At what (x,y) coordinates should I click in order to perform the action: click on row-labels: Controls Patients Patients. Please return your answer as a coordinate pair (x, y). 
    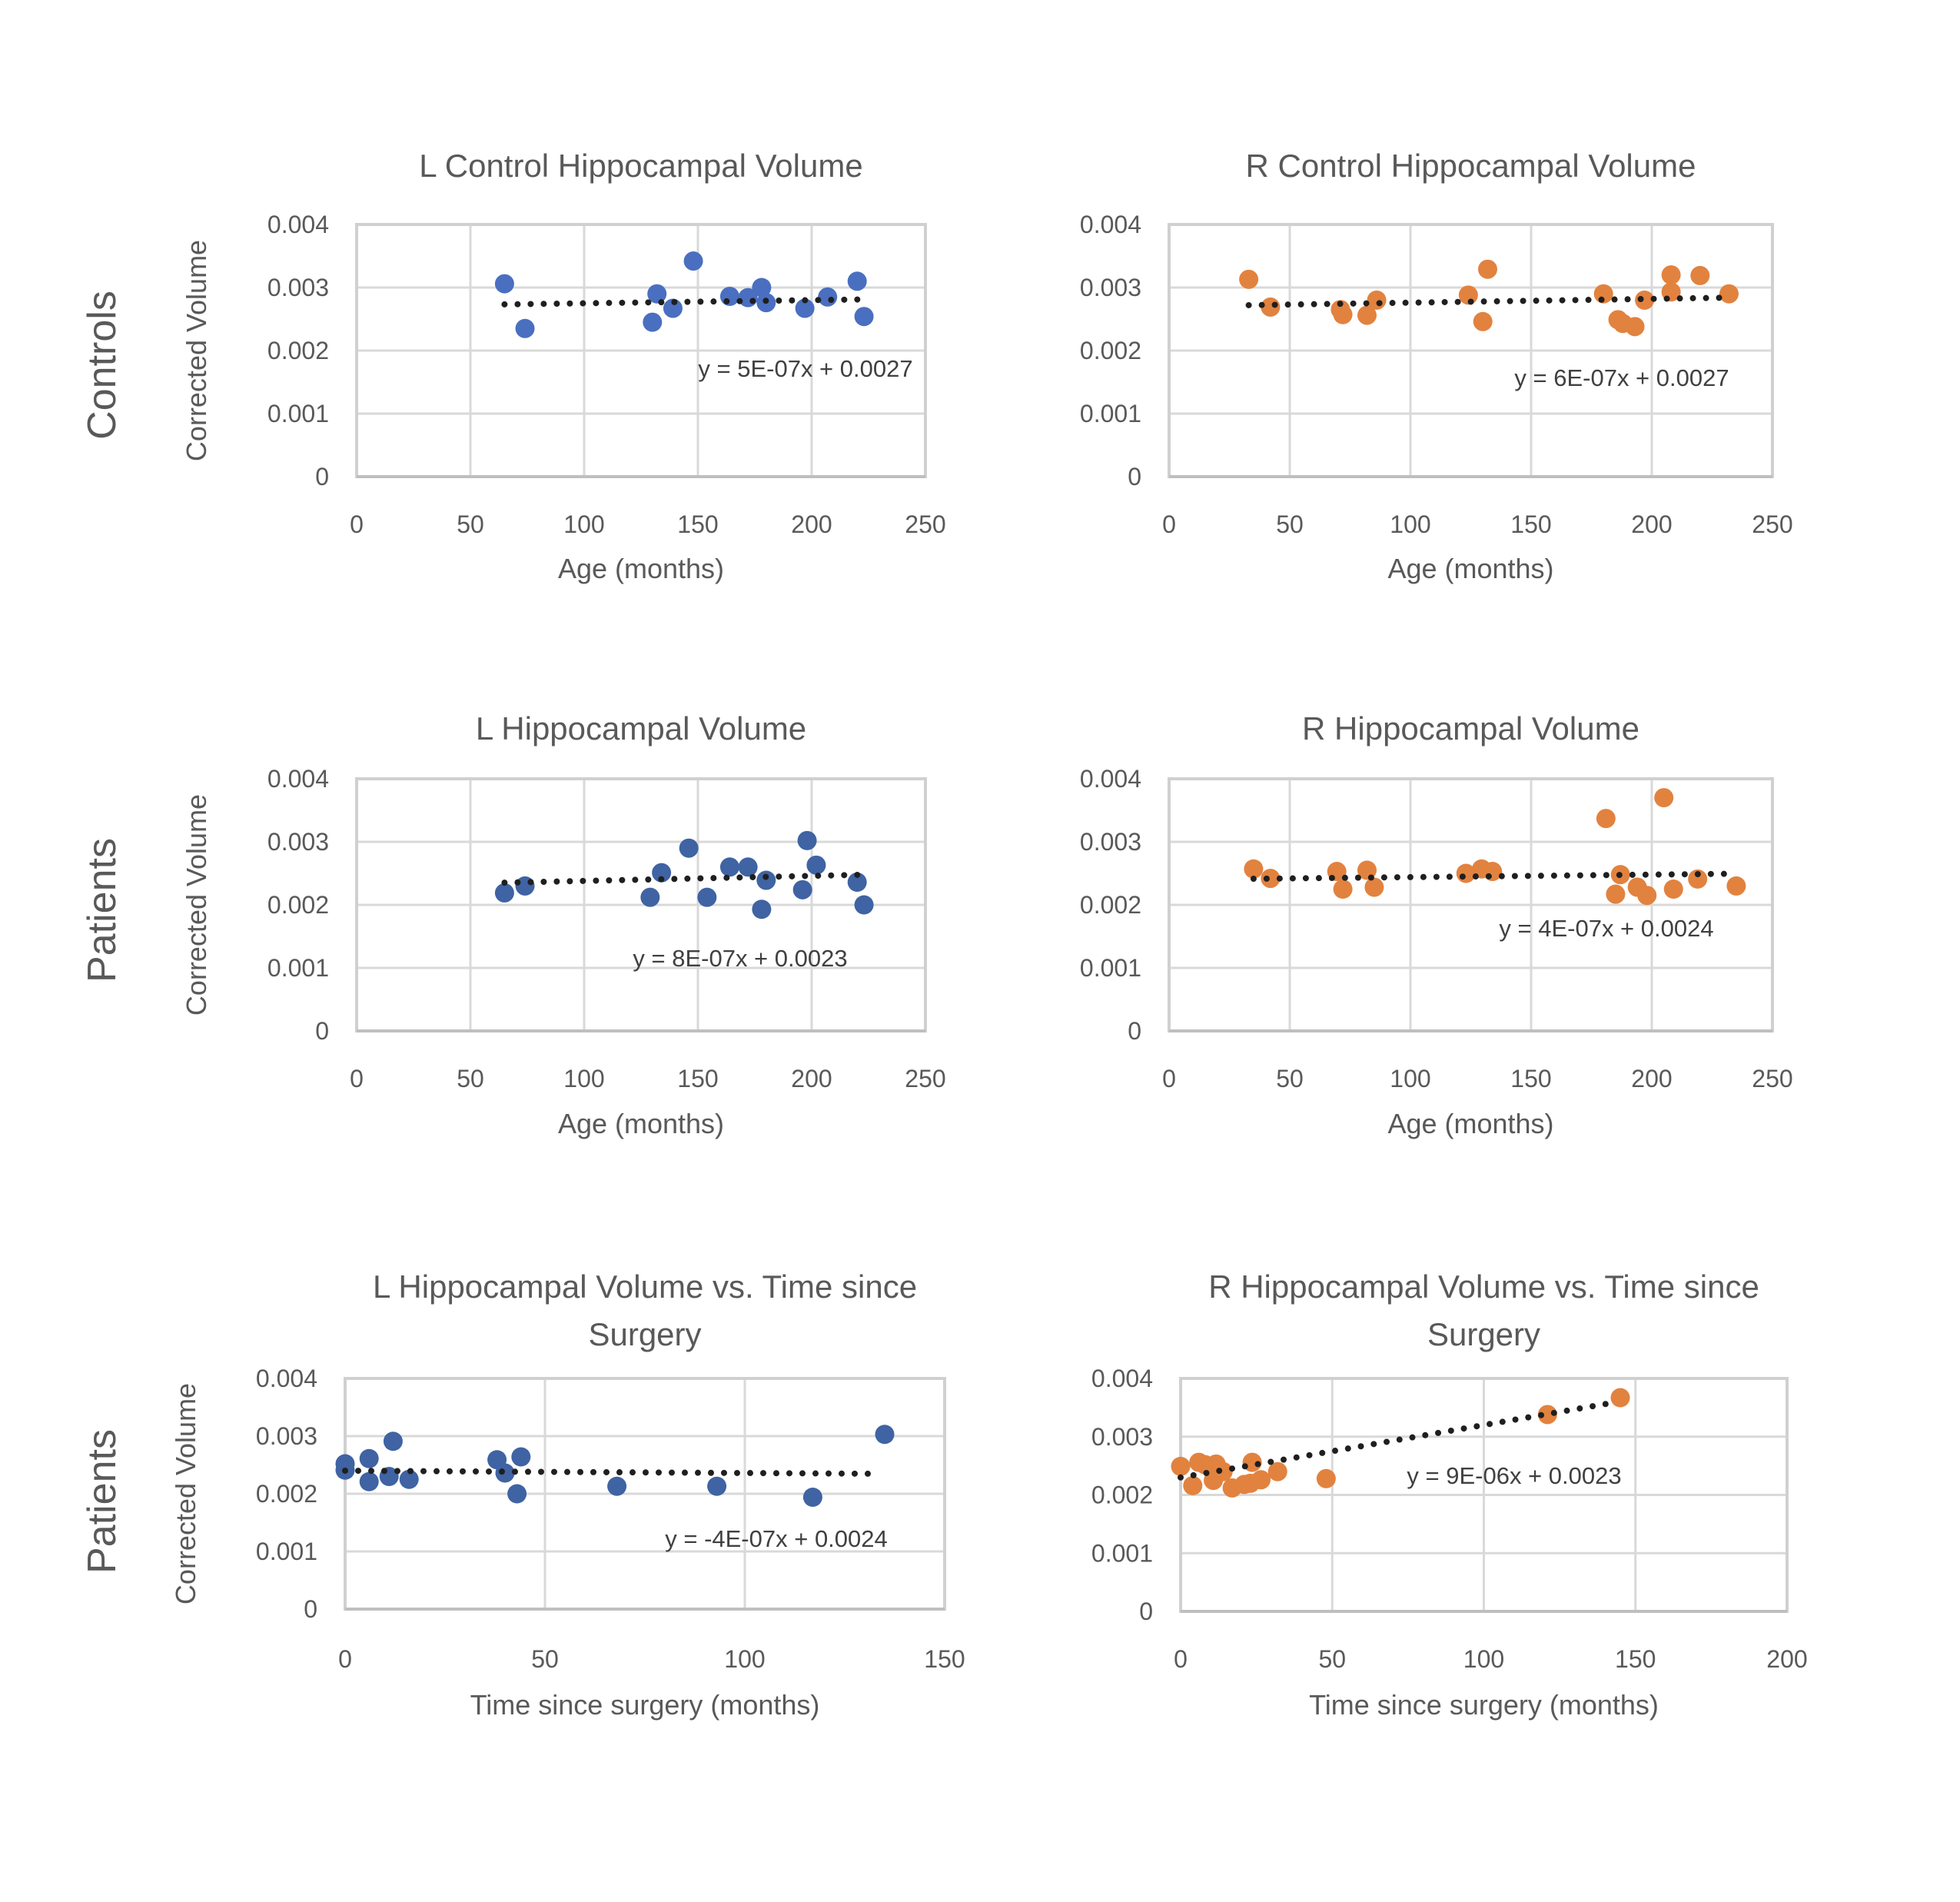
    Looking at the image, I should click on (103, 932).